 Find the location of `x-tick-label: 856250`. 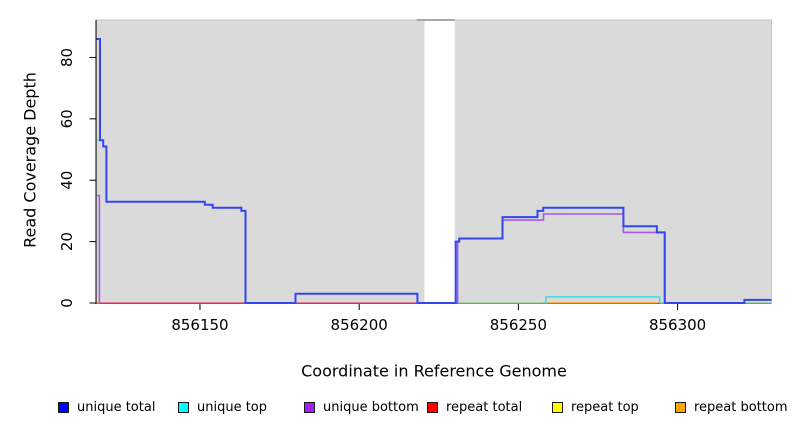

x-tick-label: 856250 is located at coordinates (518, 325).